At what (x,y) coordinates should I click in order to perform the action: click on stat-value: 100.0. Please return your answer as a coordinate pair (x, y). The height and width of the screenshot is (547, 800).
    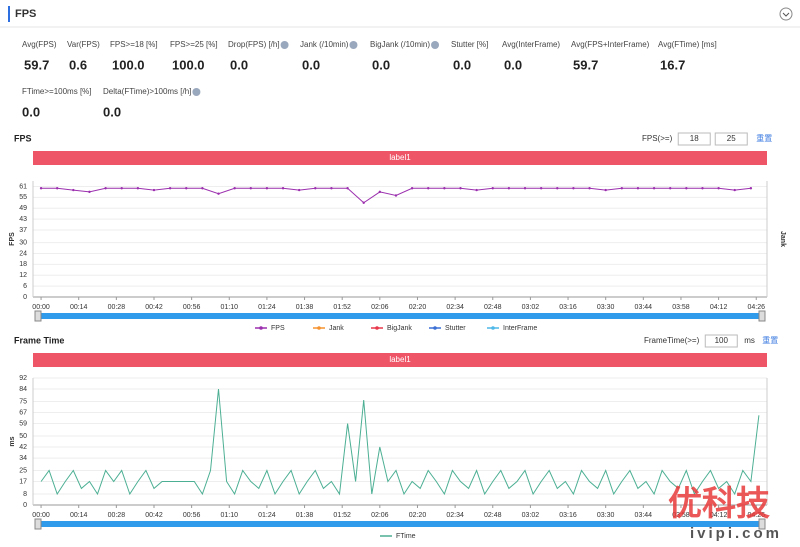
    Looking at the image, I should click on (128, 64).